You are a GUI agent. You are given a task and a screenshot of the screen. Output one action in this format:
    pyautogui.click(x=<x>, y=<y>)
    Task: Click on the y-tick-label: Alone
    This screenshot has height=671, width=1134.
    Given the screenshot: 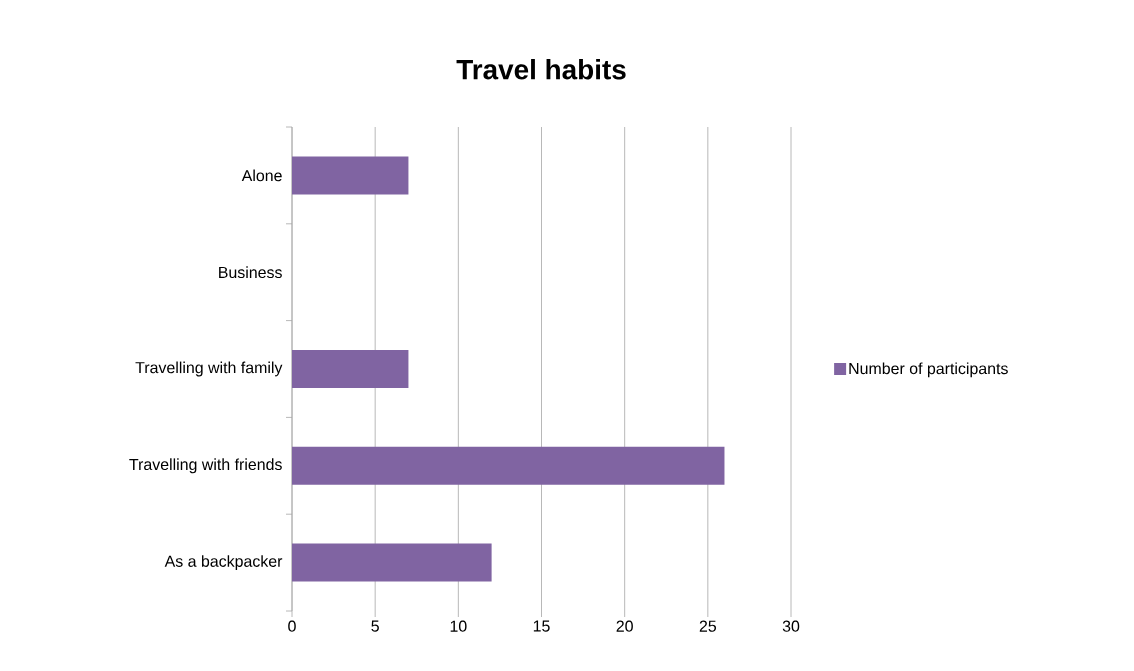 What is the action you would take?
    pyautogui.click(x=261, y=175)
    